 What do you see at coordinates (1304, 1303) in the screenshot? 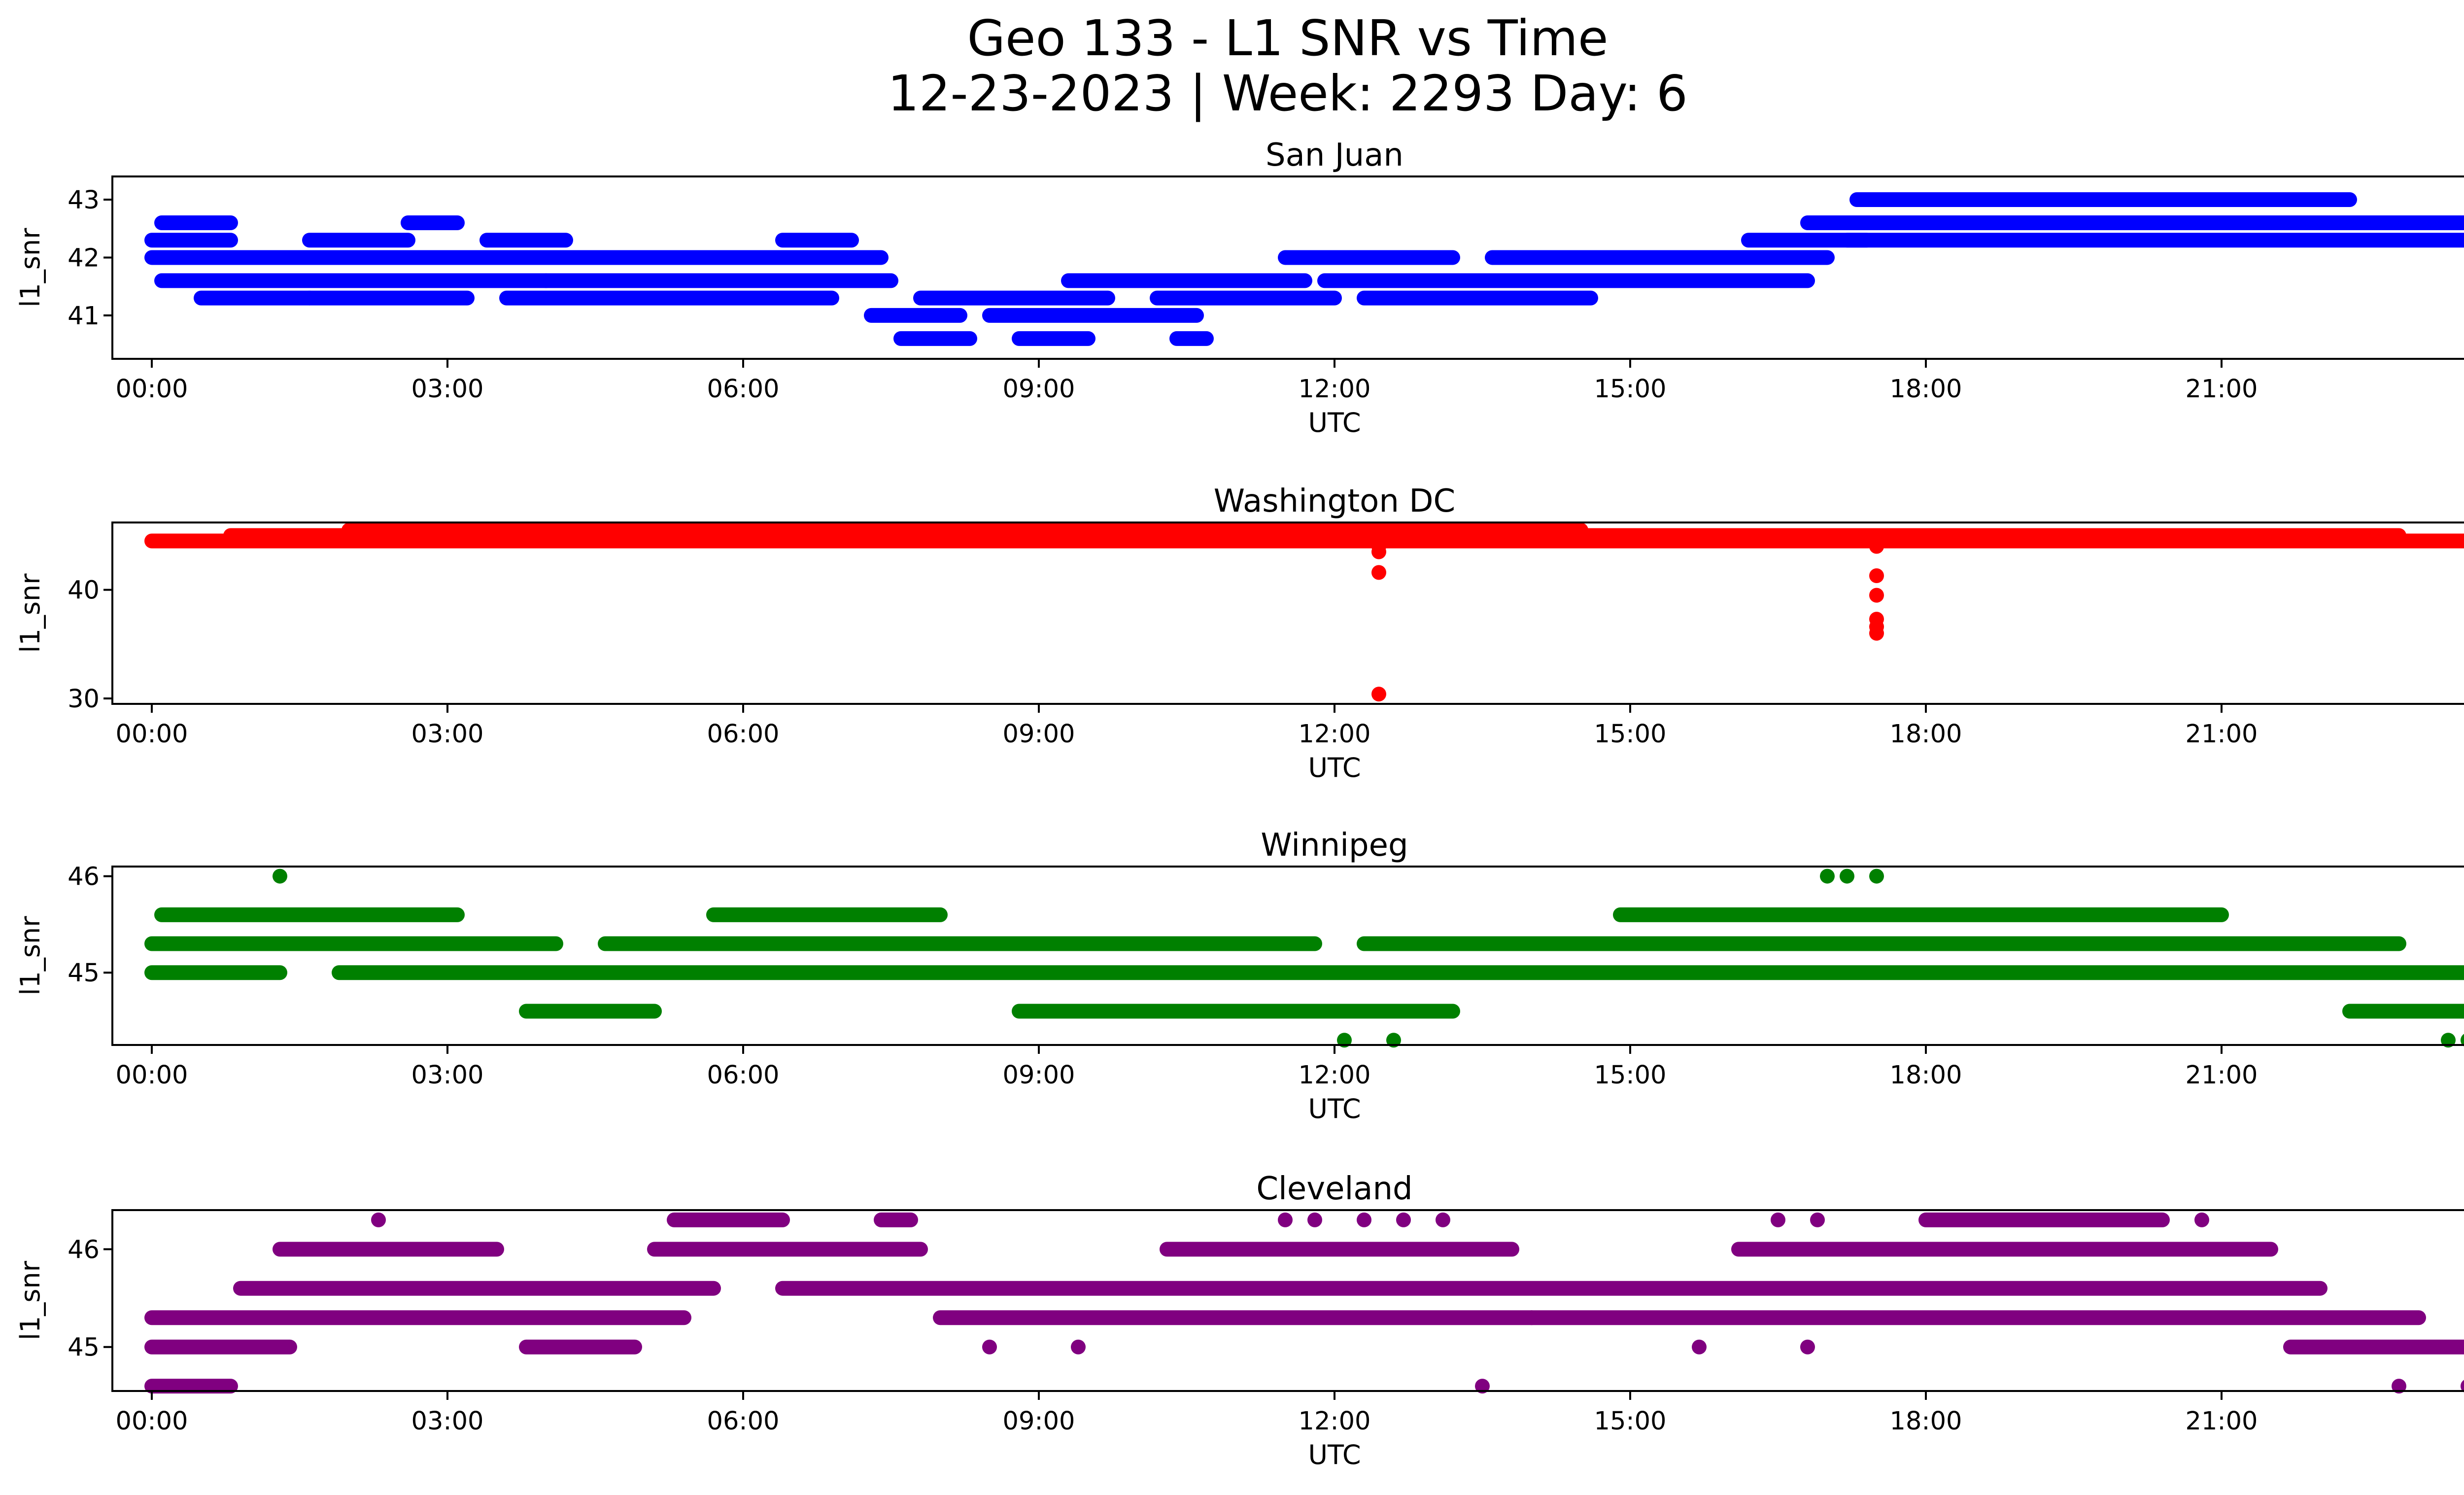
I see `cleveland-points` at bounding box center [1304, 1303].